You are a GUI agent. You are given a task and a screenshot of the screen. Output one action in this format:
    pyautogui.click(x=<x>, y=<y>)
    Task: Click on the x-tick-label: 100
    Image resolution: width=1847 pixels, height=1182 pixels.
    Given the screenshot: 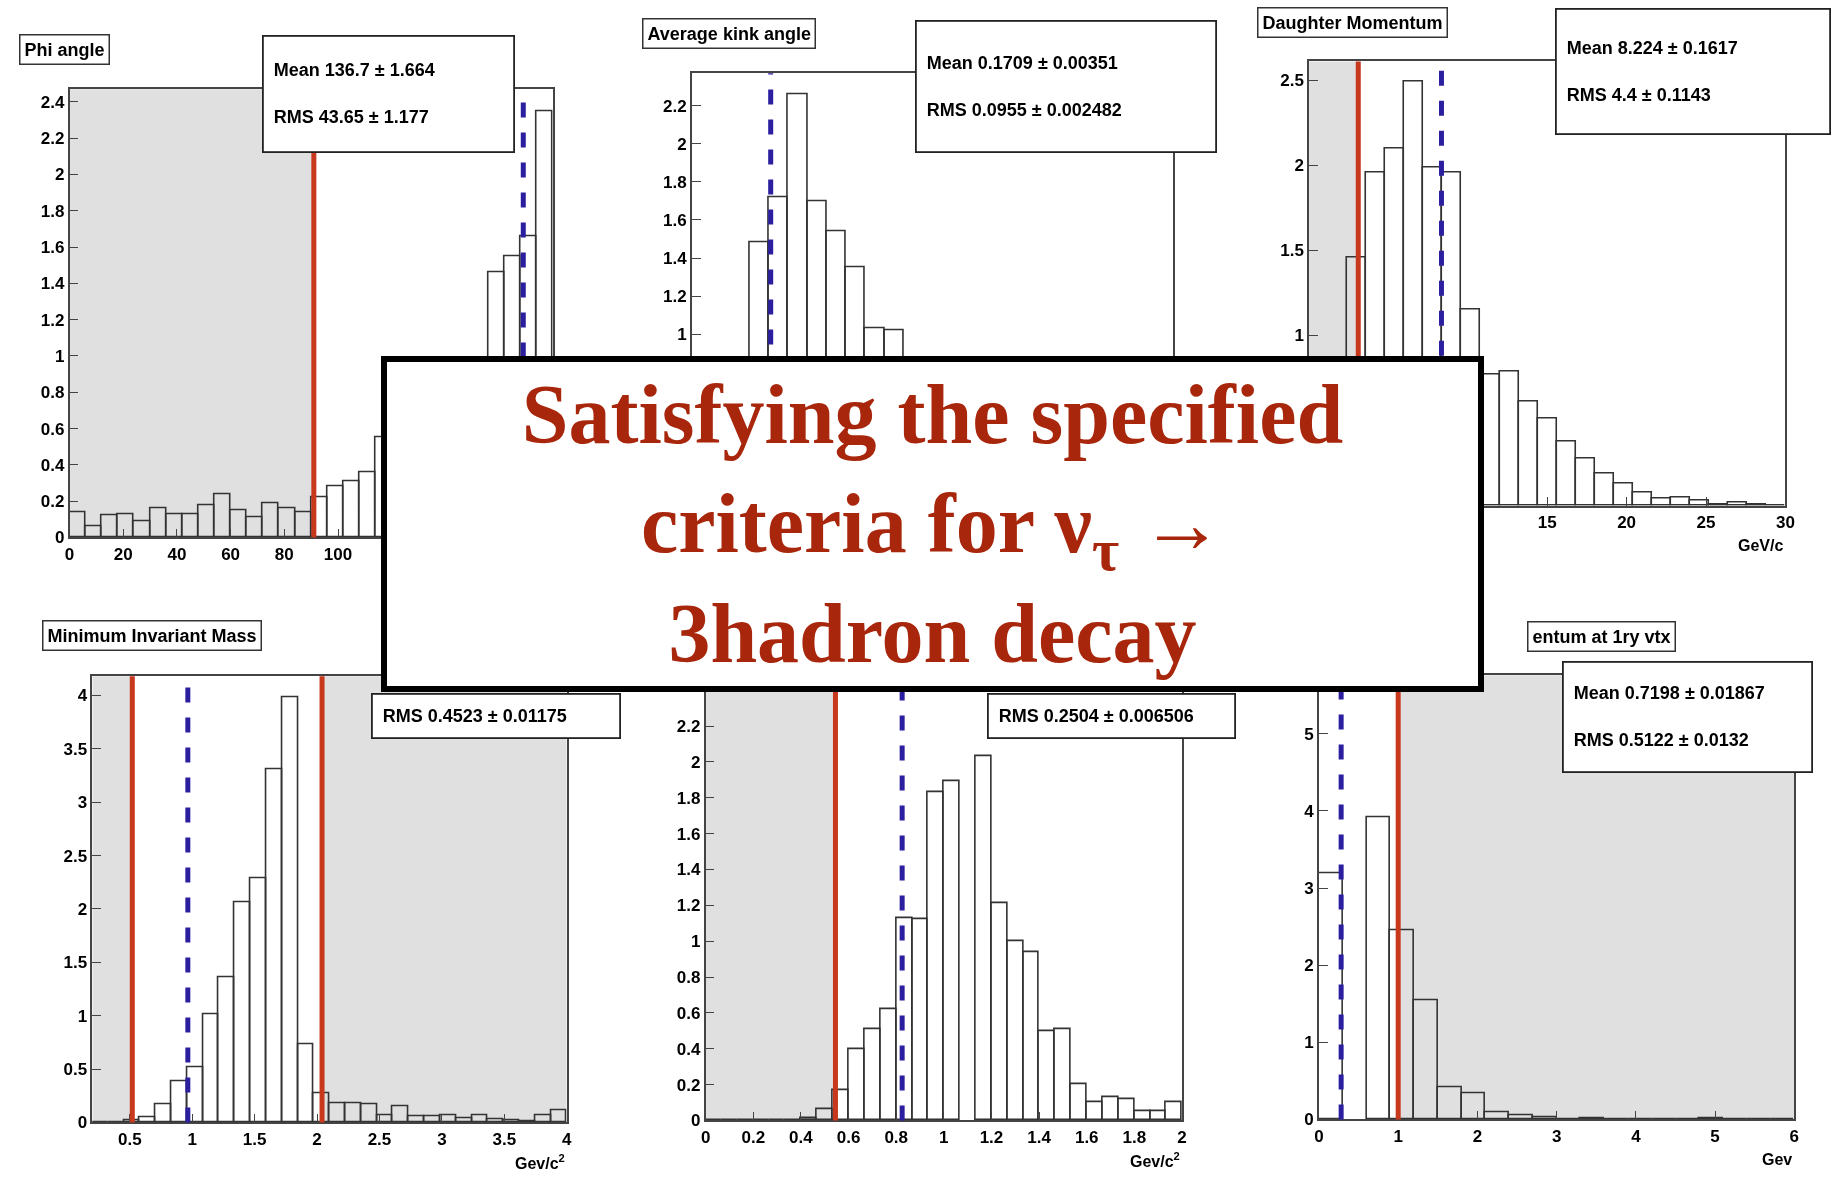 What is the action you would take?
    pyautogui.click(x=338, y=554)
    